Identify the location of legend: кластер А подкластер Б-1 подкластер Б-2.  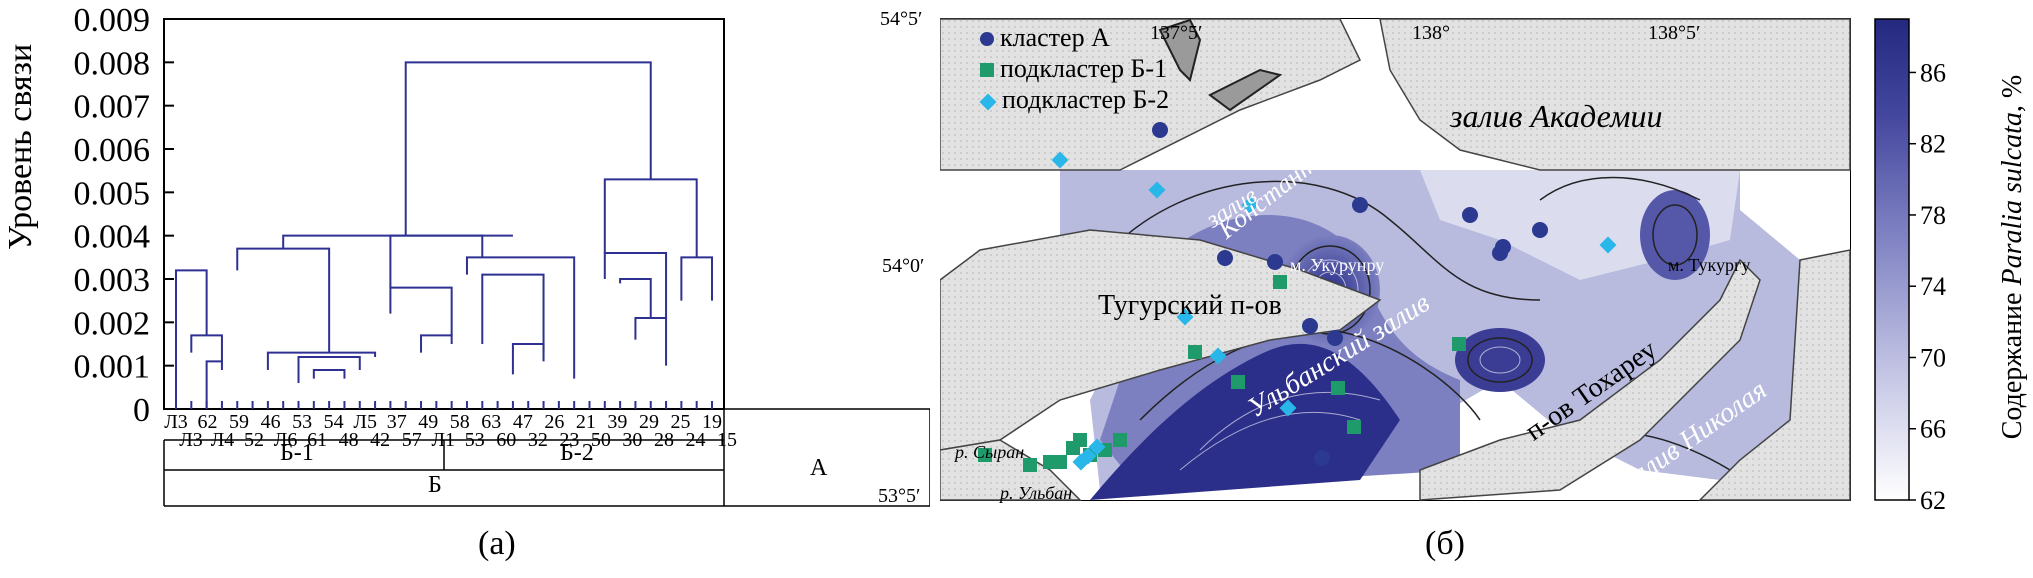
(1074, 68).